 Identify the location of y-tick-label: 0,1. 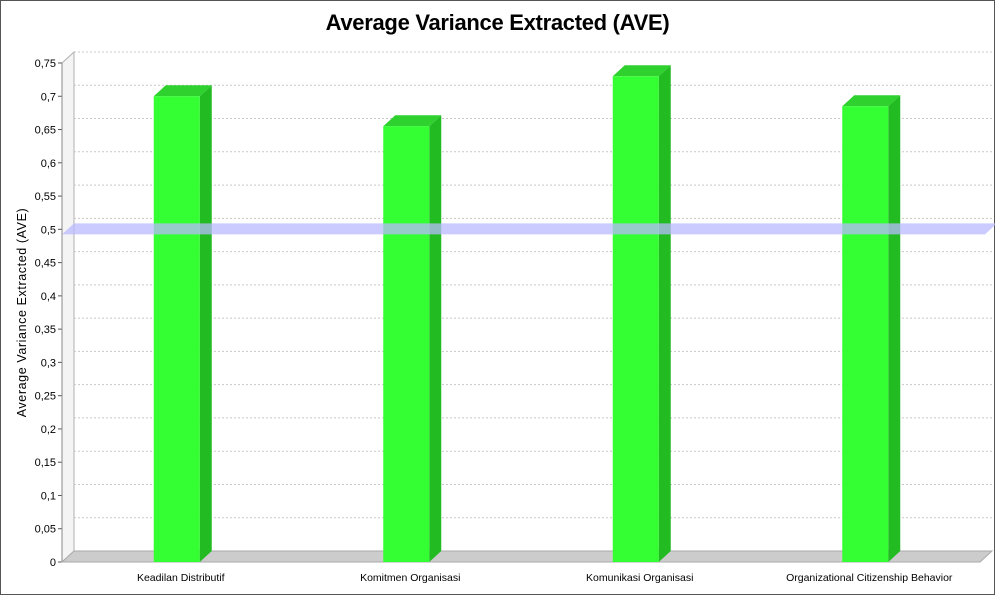
(48, 496).